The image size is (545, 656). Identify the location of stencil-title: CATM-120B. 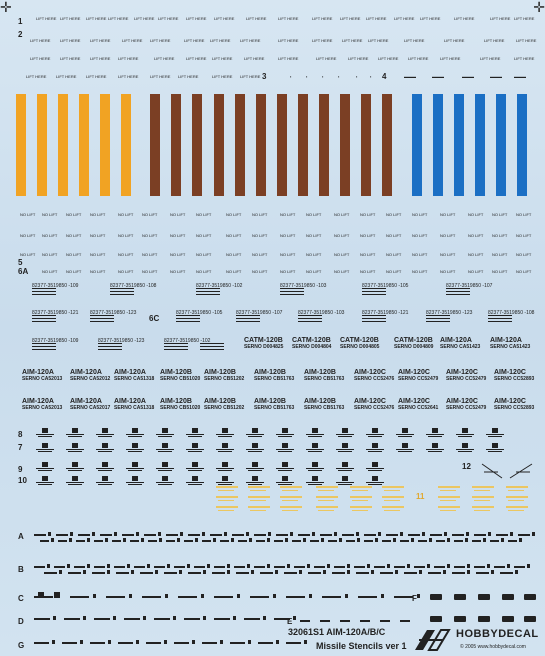
(311, 340).